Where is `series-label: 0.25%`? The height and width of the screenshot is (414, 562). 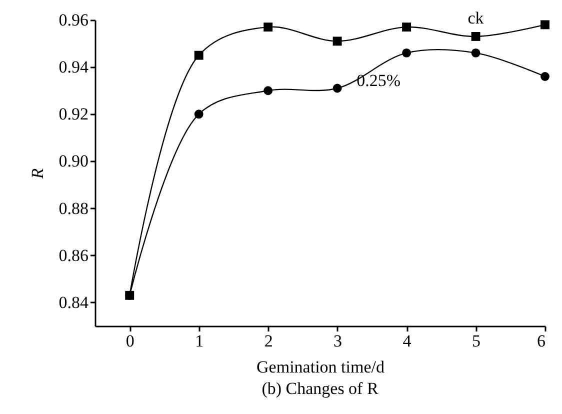 series-label: 0.25% is located at coordinates (378, 80).